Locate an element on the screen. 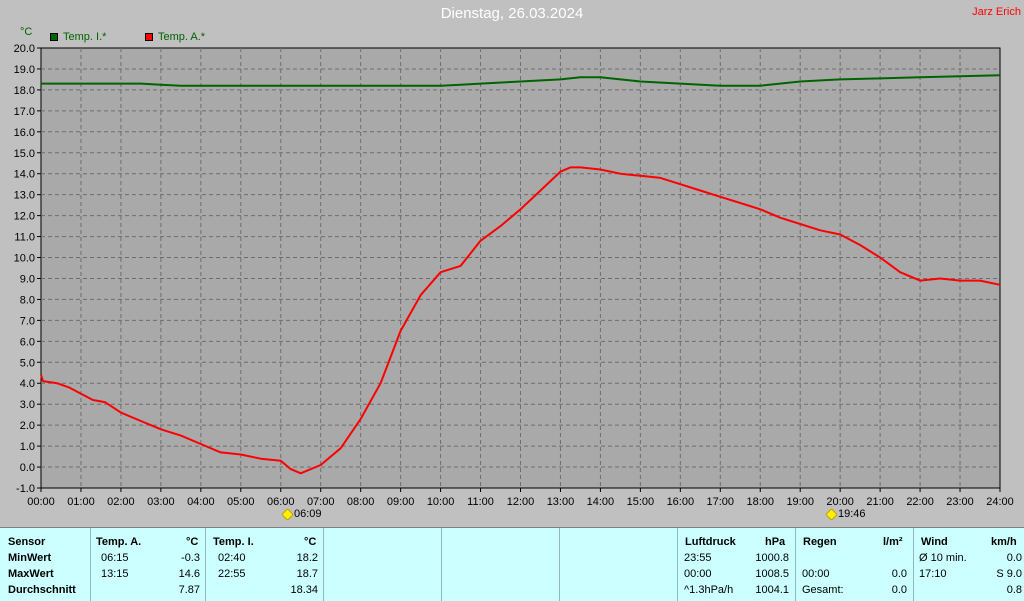  header-lm2: l/m² is located at coordinates (893, 542).